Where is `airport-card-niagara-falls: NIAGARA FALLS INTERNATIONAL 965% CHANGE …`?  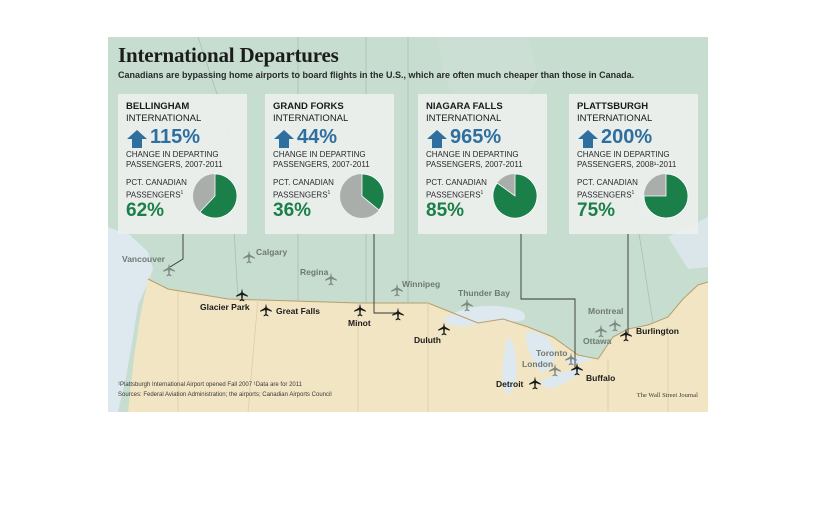 airport-card-niagara-falls: NIAGARA FALLS INTERNATIONAL 965% CHANGE … is located at coordinates (482, 164).